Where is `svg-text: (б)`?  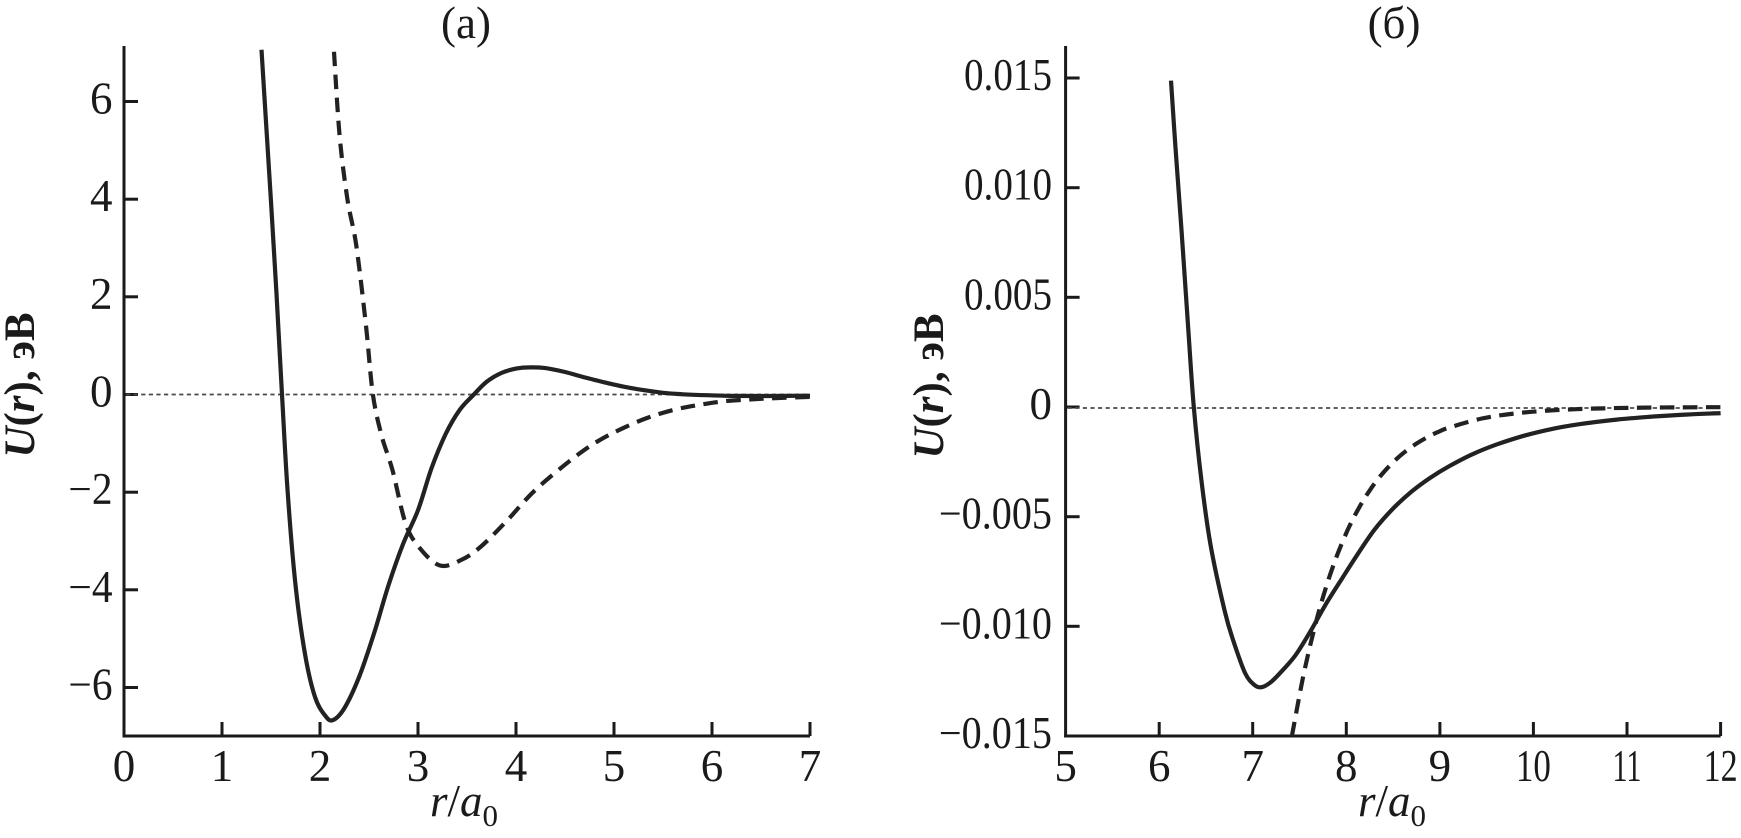
svg-text: (б) is located at coordinates (1394, 24).